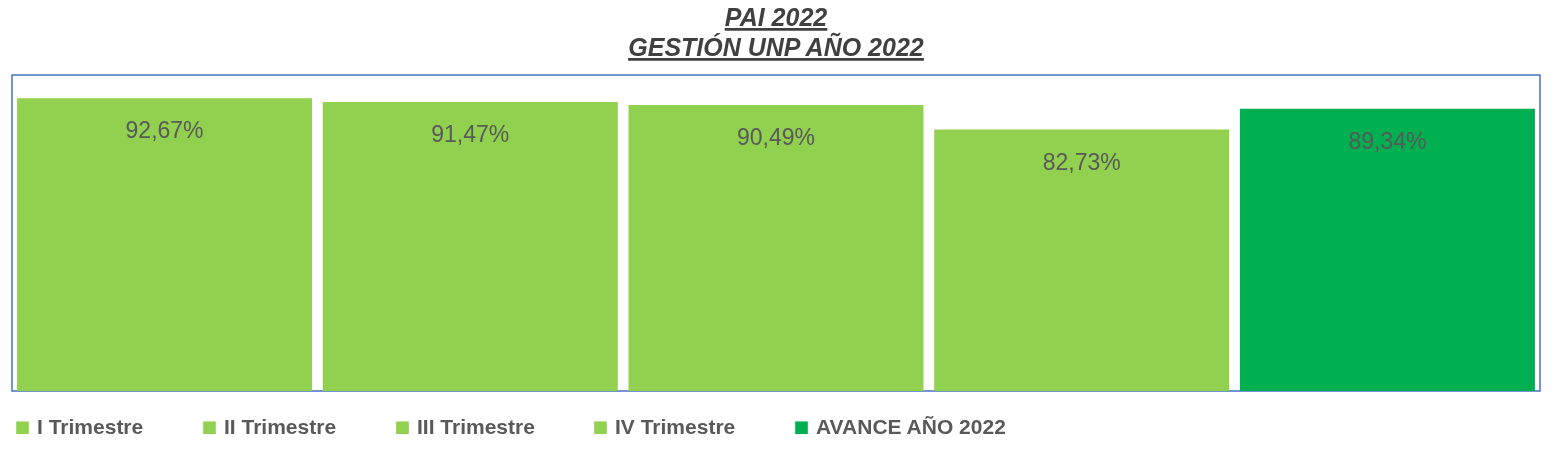 This screenshot has height=475, width=1553. What do you see at coordinates (164, 130) in the screenshot?
I see `data-label: 92,67%` at bounding box center [164, 130].